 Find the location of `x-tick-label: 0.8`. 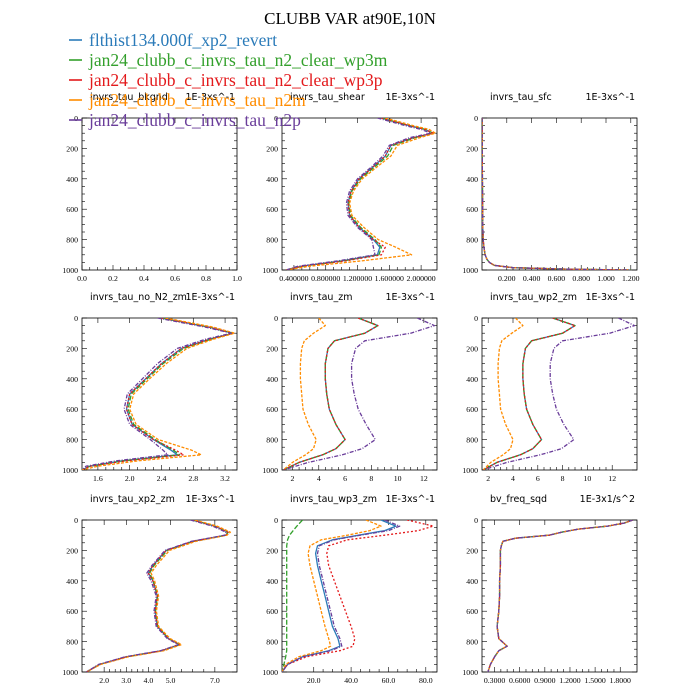

x-tick-label: 0.8 is located at coordinates (206, 278).